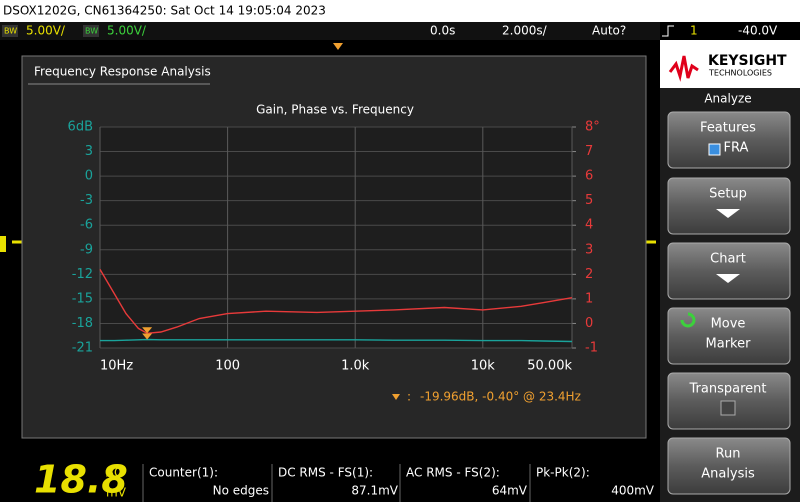 This screenshot has width=800, height=502. Describe the element at coordinates (609, 31) in the screenshot. I see `trigger-mode: Auto?` at that location.